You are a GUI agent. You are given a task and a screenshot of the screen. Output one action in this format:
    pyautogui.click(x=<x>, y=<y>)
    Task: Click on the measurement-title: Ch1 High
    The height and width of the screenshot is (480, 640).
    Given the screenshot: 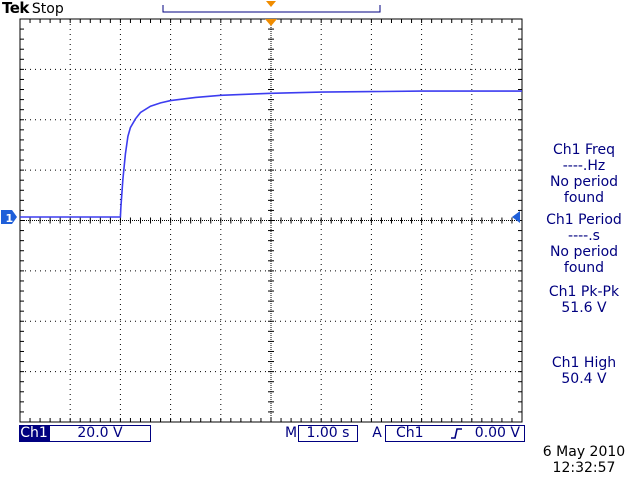 What is the action you would take?
    pyautogui.click(x=584, y=363)
    